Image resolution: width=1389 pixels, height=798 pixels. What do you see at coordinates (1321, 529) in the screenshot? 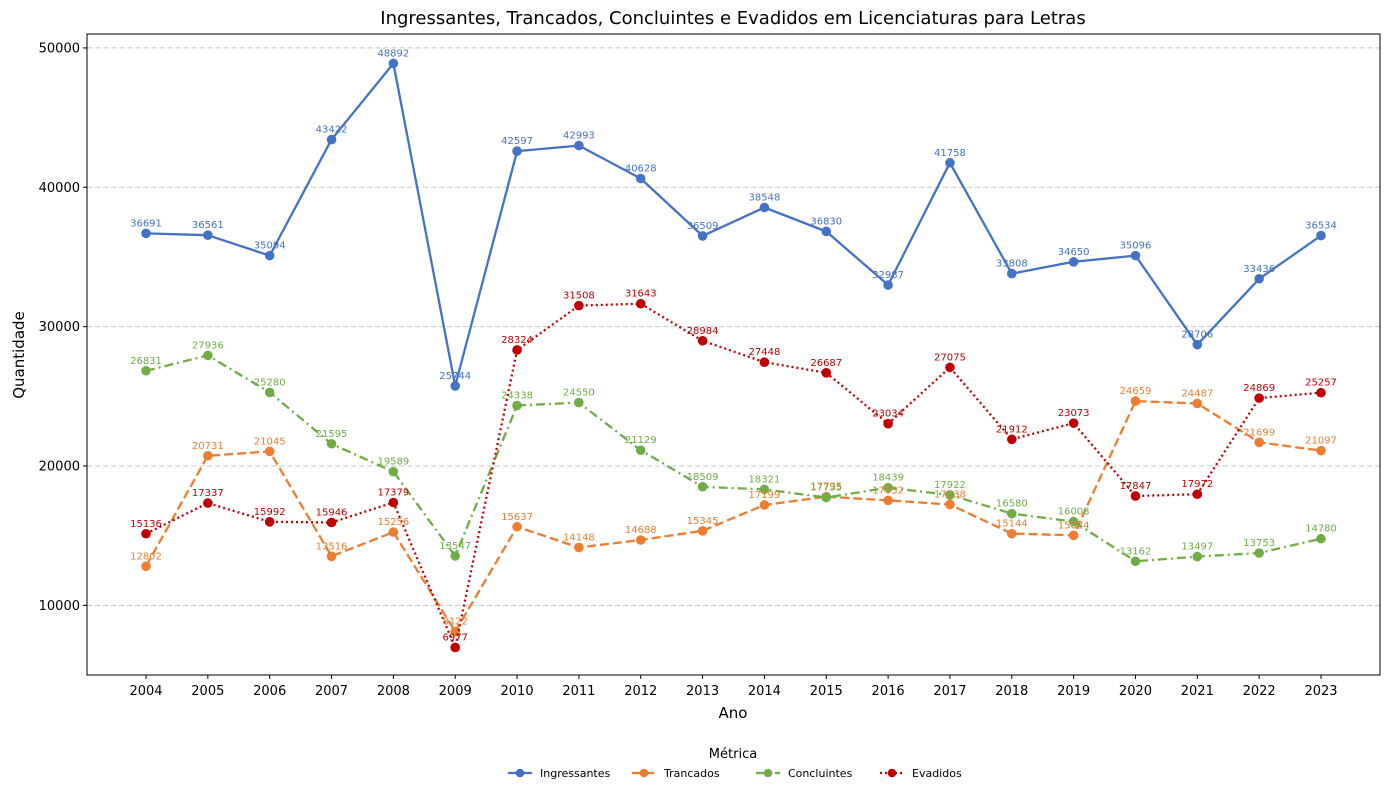
I see `data-label-concluintes: 14780` at bounding box center [1321, 529].